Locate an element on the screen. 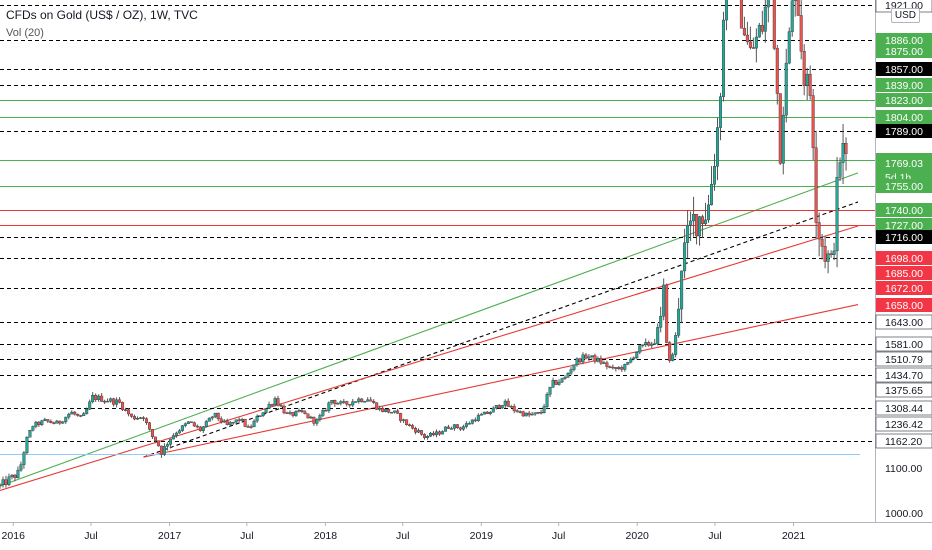 Image resolution: width=932 pixels, height=550 pixels. volume-indicator-label: Vol (20) is located at coordinates (25, 33).